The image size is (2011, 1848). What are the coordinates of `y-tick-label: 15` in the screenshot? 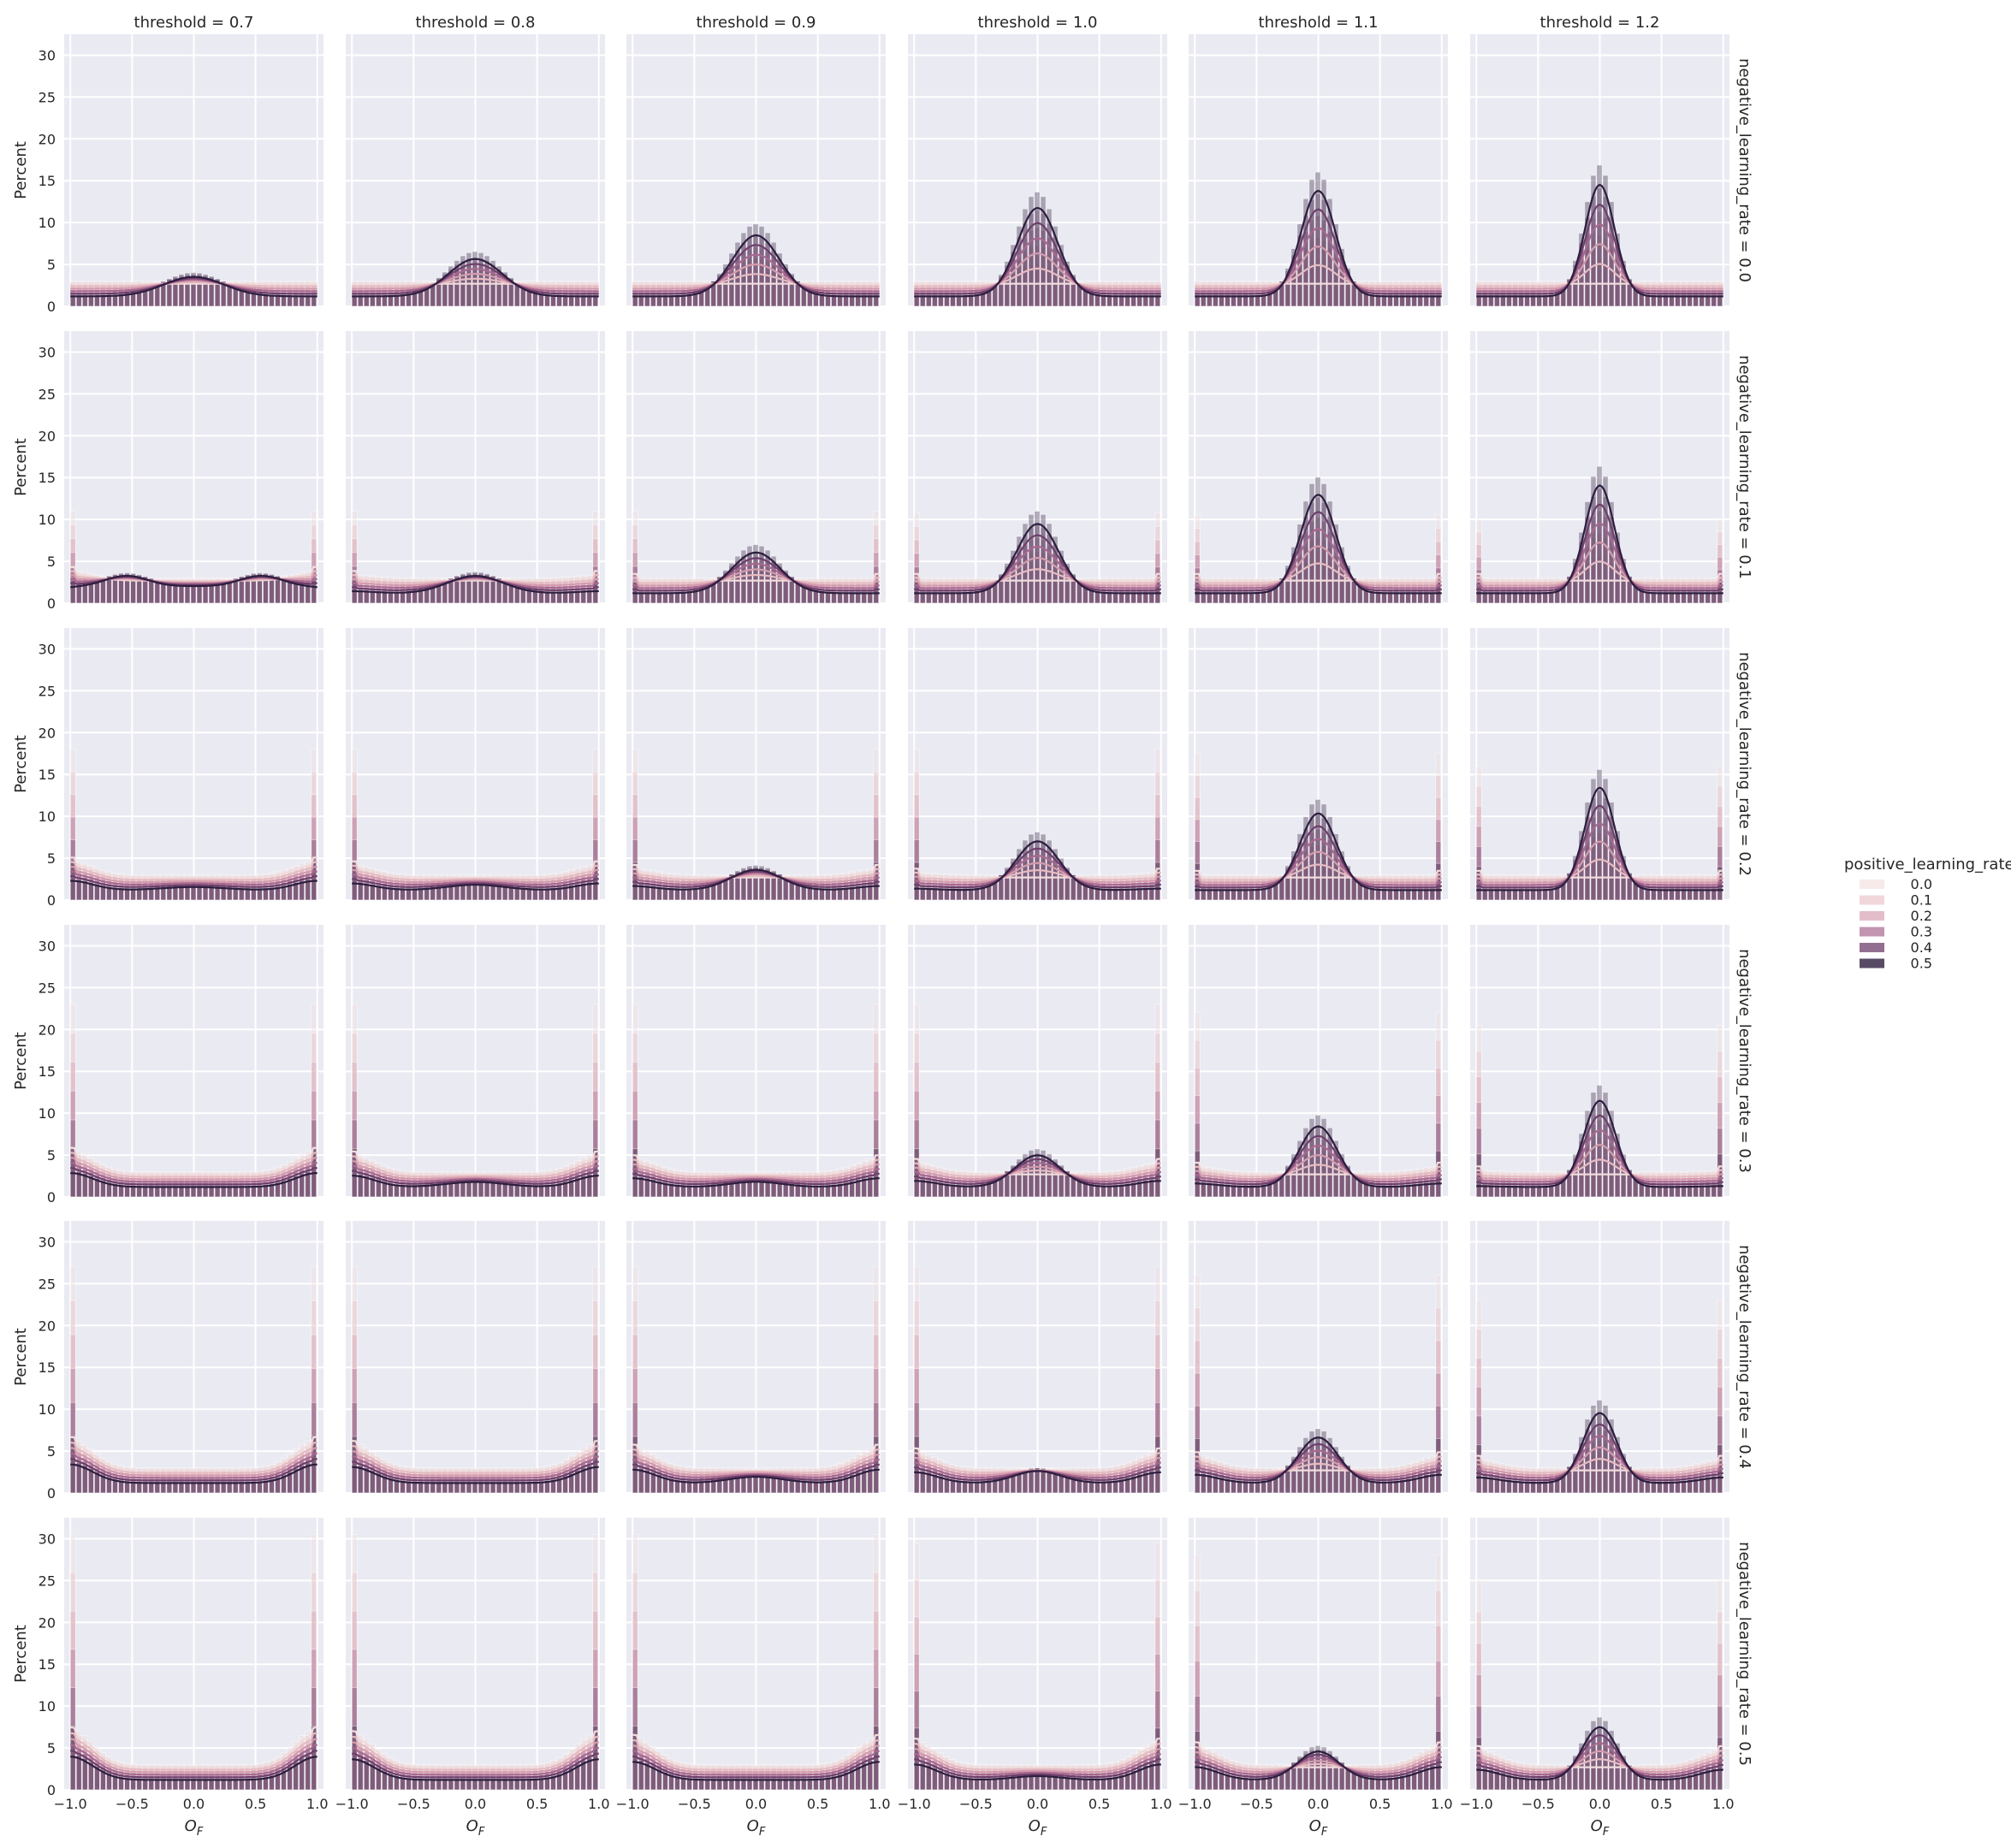 It's located at (47, 181).